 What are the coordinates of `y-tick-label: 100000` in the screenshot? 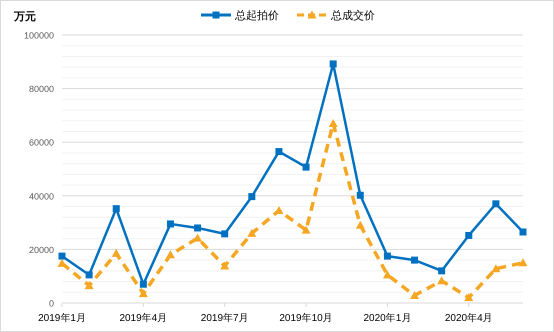 It's located at (39, 35).